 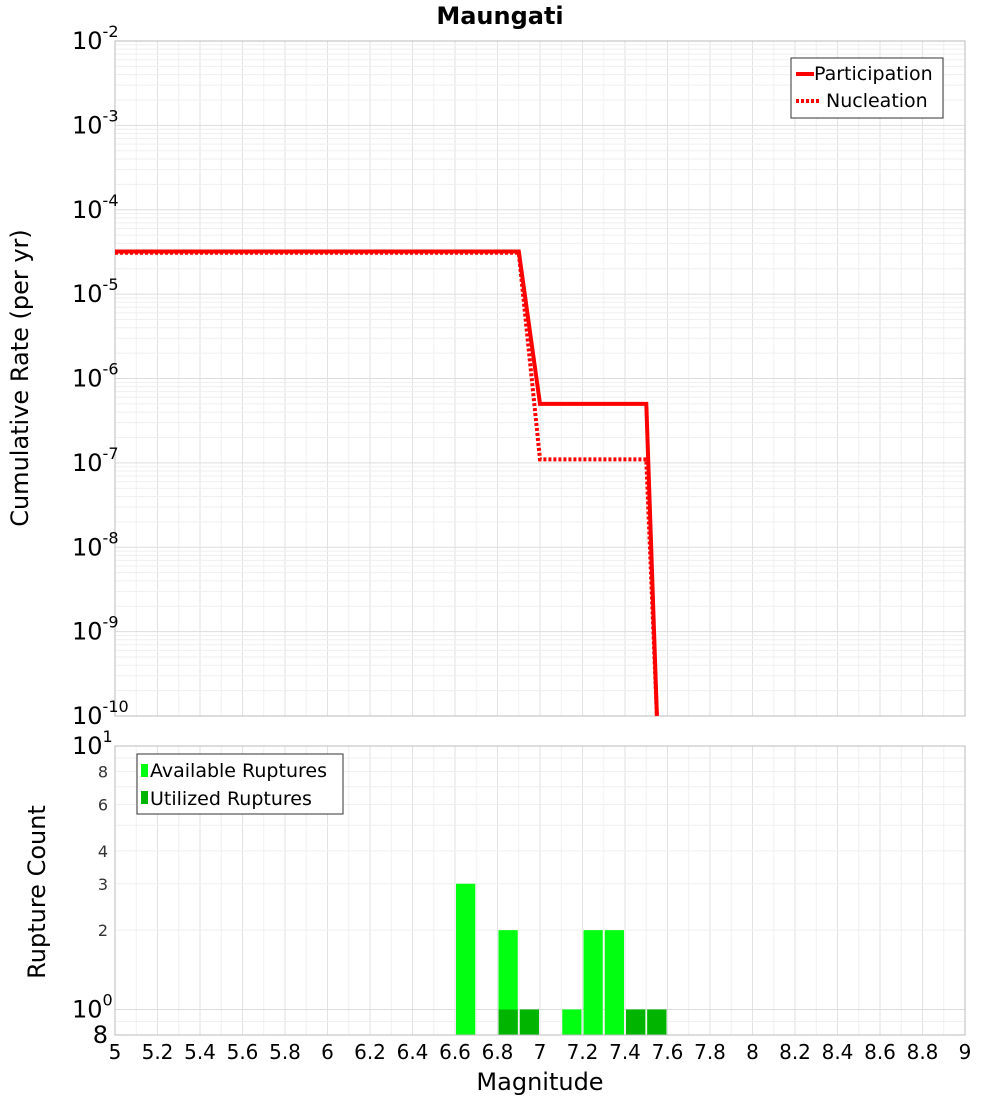 What do you see at coordinates (92, 888) in the screenshot?
I see `bottom-y-axis-ticks: 10⁰ 10¹ 8 2 3 4 6 8` at bounding box center [92, 888].